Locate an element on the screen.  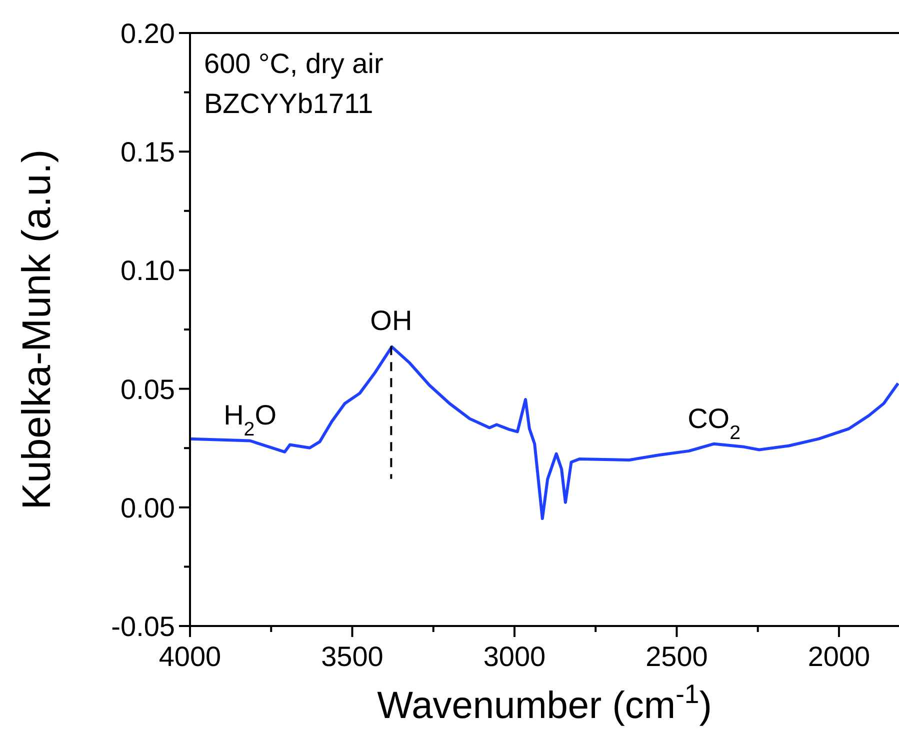
x-tick-label: 2500 is located at coordinates (677, 656).